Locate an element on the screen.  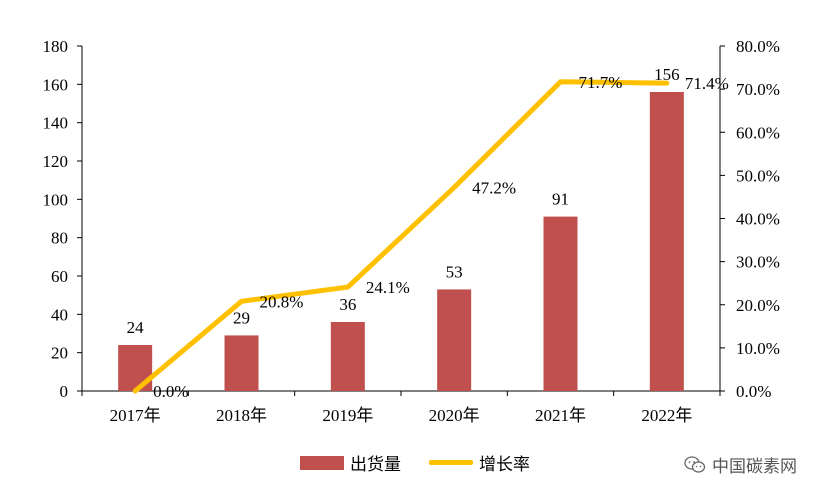
bar-data-label: 156 is located at coordinates (667, 74).